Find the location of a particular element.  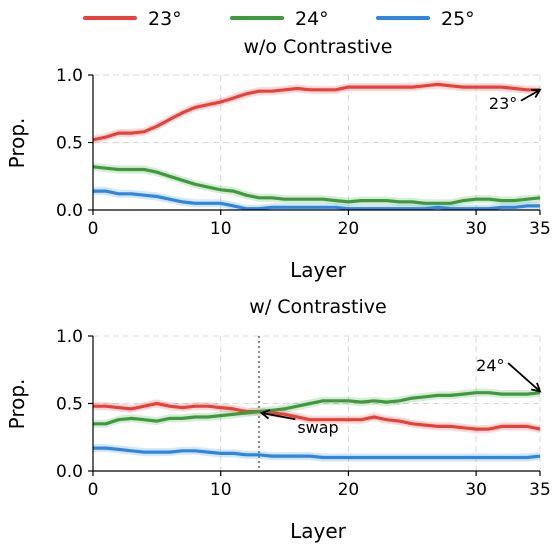

panel-2-y-ticks: 0.0 0.5 1.0 is located at coordinates (74, 404).